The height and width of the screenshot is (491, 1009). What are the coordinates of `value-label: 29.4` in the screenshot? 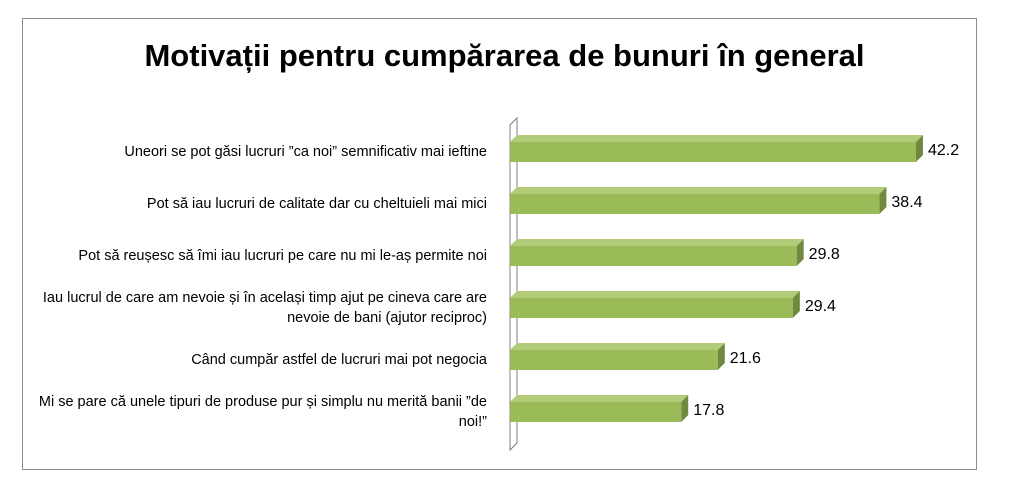 It's located at (820, 306).